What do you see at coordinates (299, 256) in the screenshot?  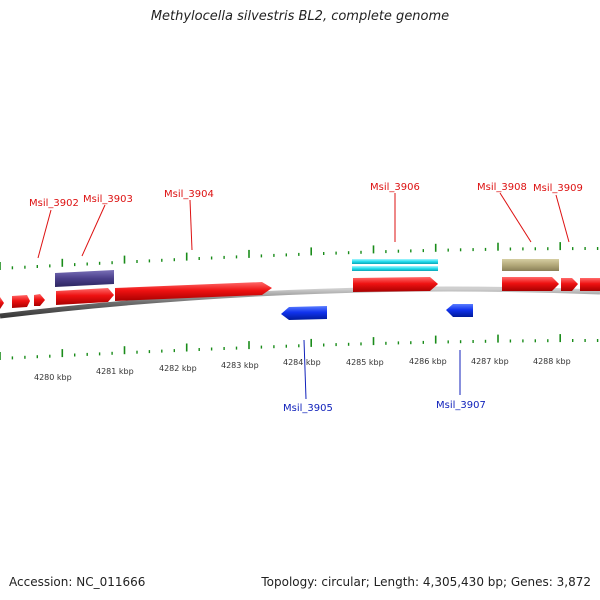 I see `upper-tick-track` at bounding box center [299, 256].